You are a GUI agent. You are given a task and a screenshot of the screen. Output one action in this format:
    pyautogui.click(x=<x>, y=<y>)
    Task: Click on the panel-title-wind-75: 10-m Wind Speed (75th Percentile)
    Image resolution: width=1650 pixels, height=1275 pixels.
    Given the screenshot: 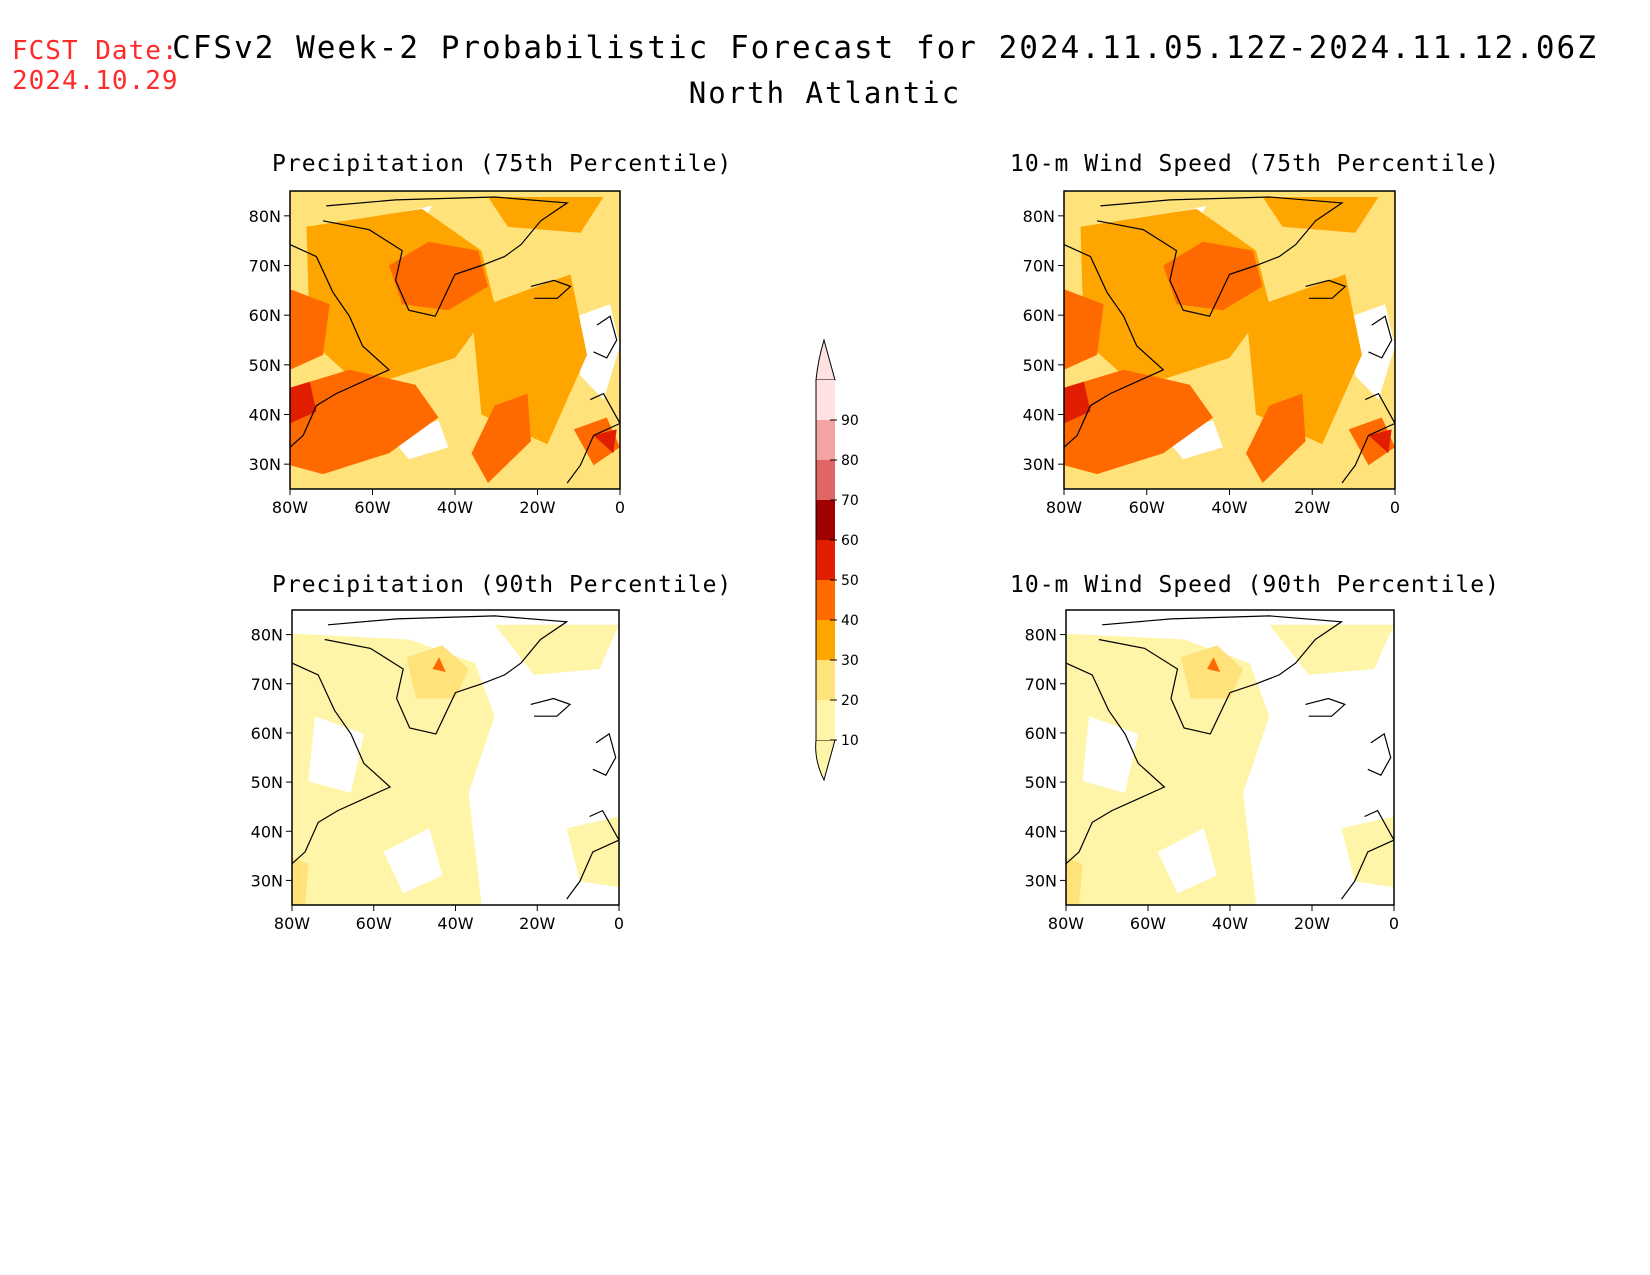 What is the action you would take?
    pyautogui.click(x=1255, y=164)
    